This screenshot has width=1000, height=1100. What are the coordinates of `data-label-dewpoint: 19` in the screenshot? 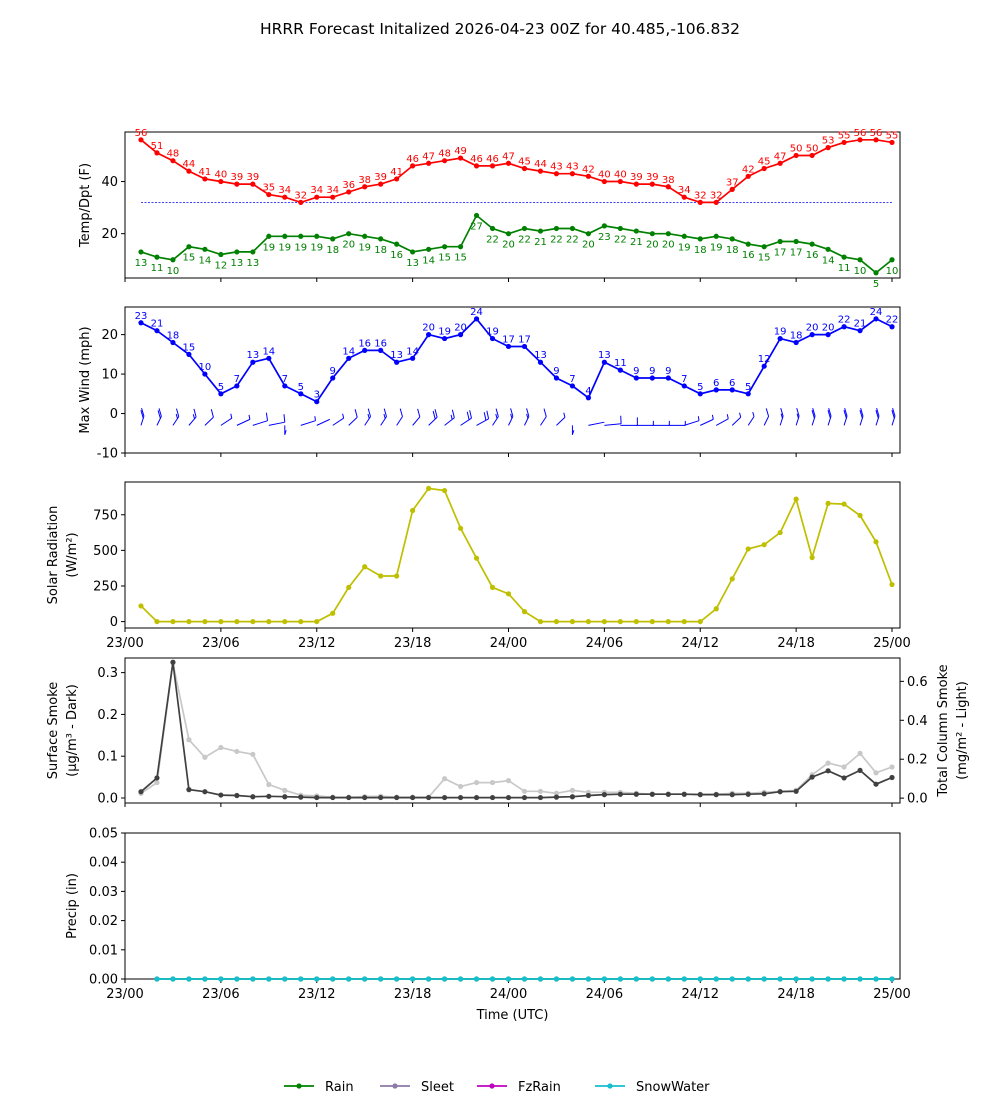 It's located at (284, 247).